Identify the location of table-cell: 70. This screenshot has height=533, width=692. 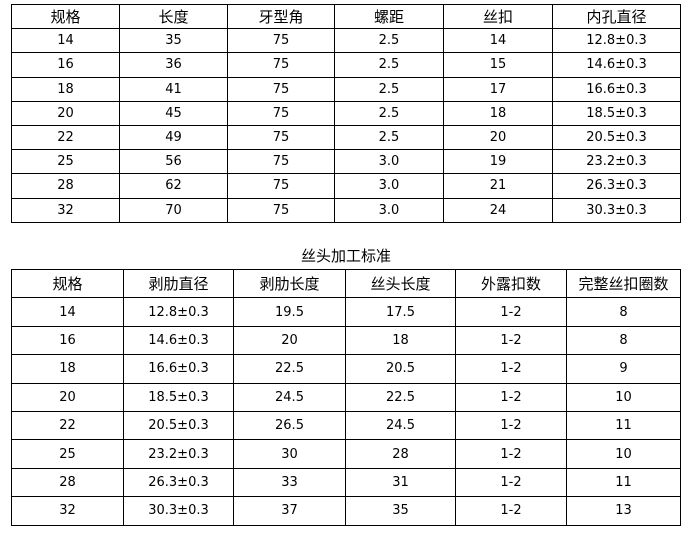
(173, 210).